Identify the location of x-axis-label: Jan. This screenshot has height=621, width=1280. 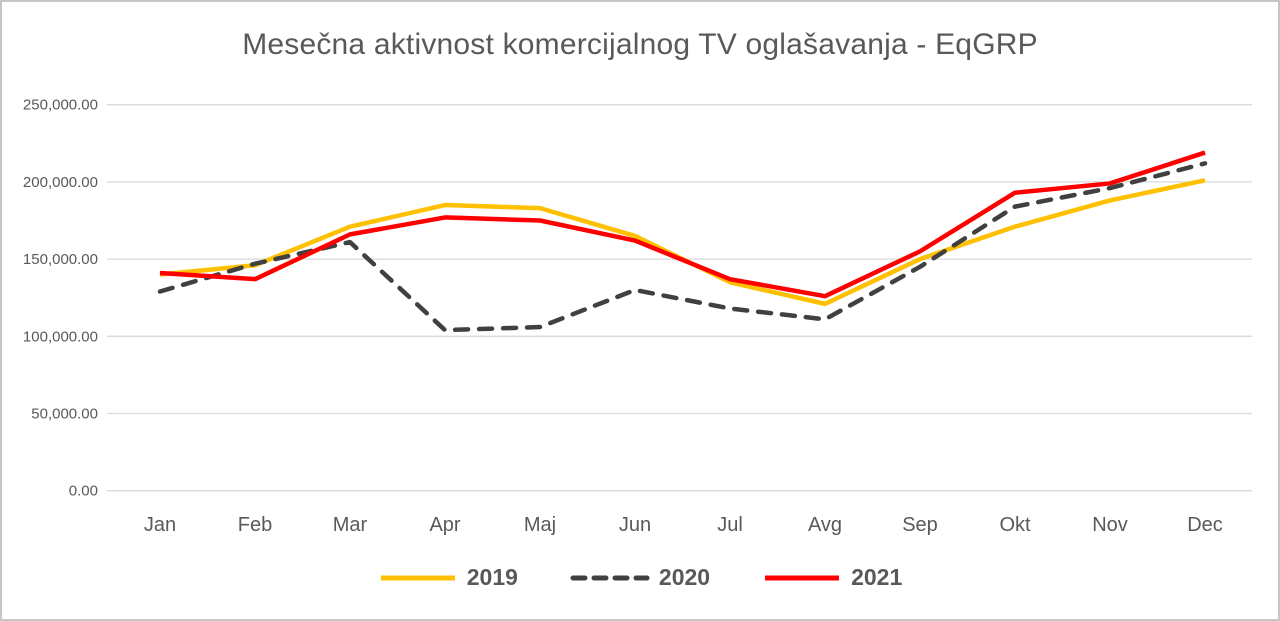
(160, 525).